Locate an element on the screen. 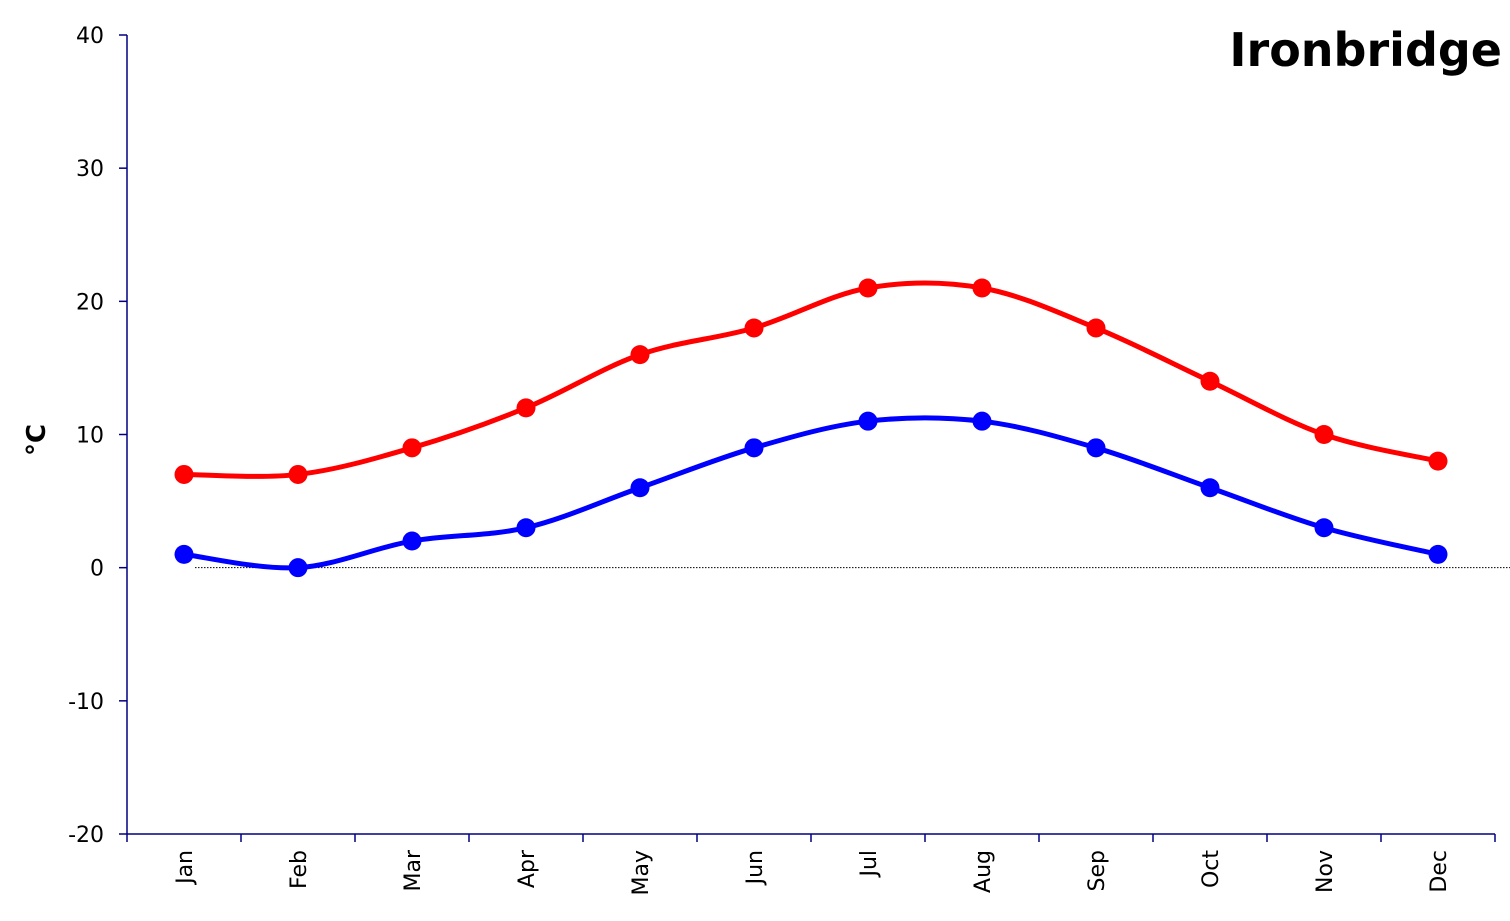 The width and height of the screenshot is (1510, 921). x-tick-label: Apr is located at coordinates (527, 868).